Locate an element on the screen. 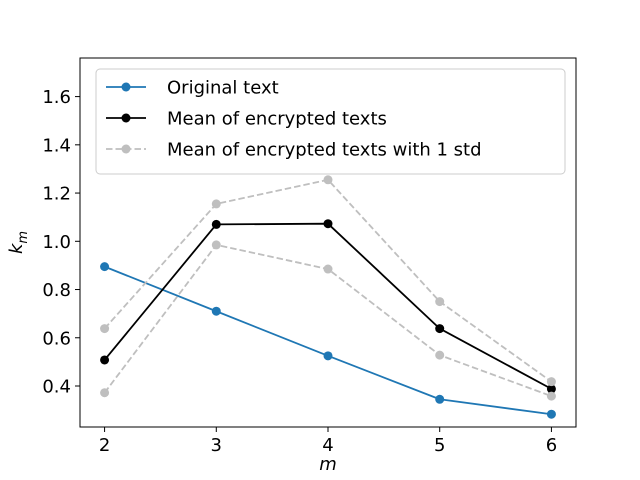 Image resolution: width=640 pixels, height=480 pixels. y-tick-label: 1.0 is located at coordinates (56, 242).